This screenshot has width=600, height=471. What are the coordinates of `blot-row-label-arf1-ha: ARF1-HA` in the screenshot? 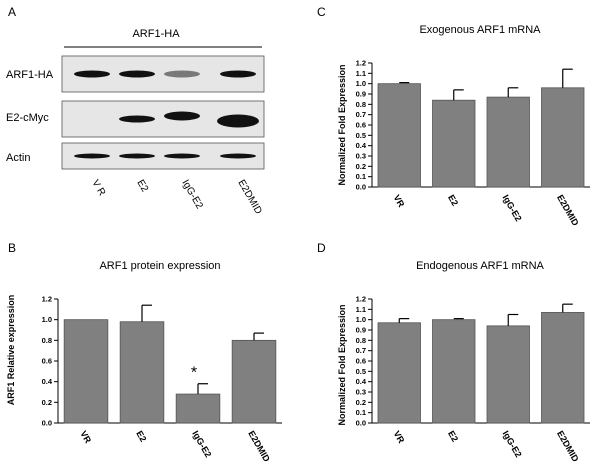 It's located at (30, 75).